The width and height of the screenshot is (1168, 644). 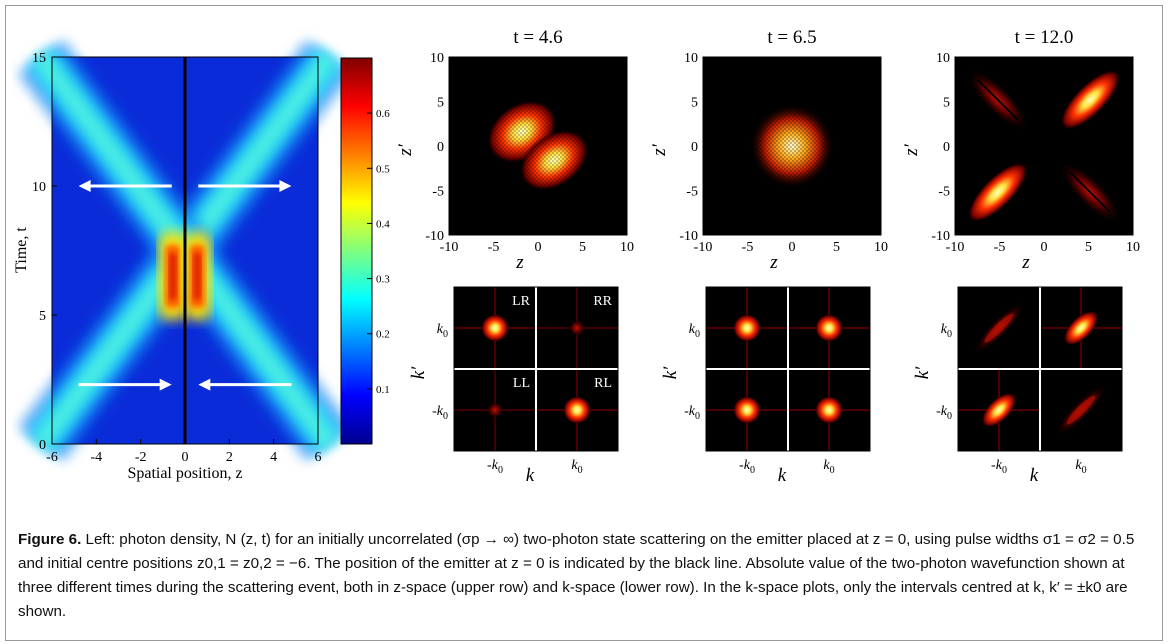 I want to click on density-ytick-label: 10, so click(x=39, y=187).